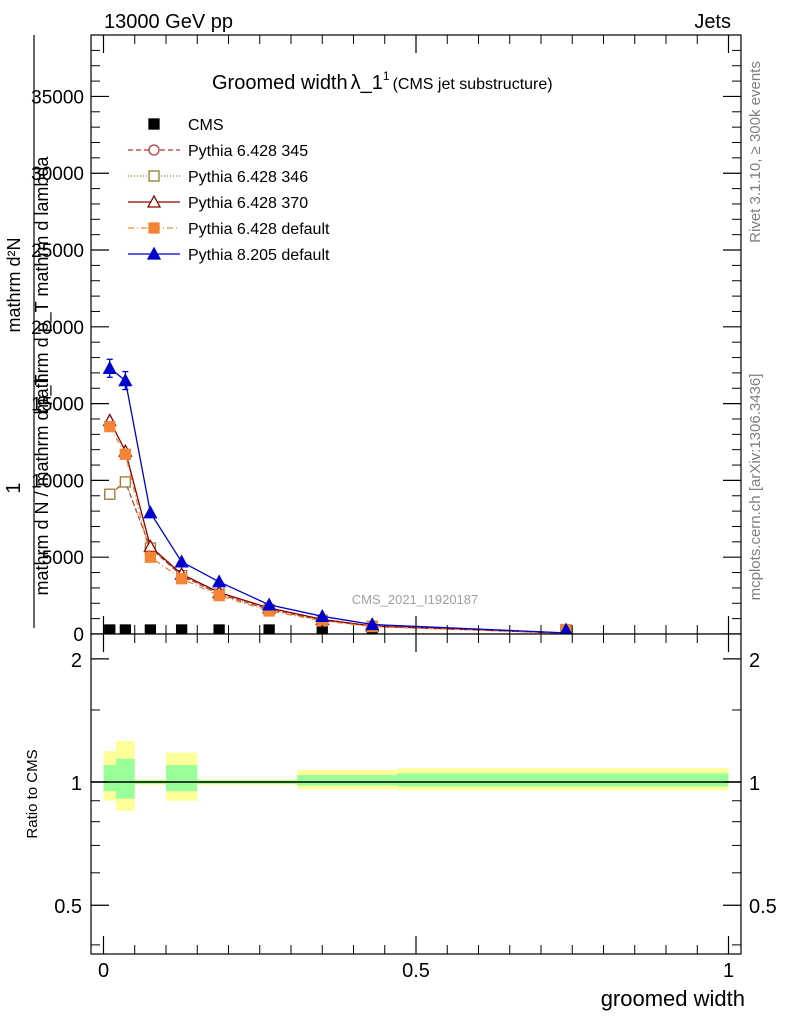 This screenshot has height=1024, width=786. What do you see at coordinates (673, 998) in the screenshot?
I see `x-axis-label: groomed width` at bounding box center [673, 998].